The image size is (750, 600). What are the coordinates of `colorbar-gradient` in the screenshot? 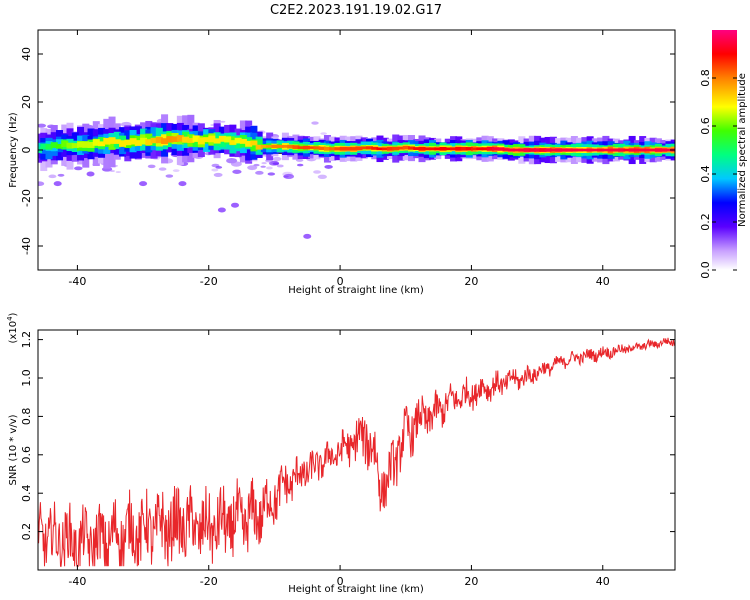 It's located at (724, 150).